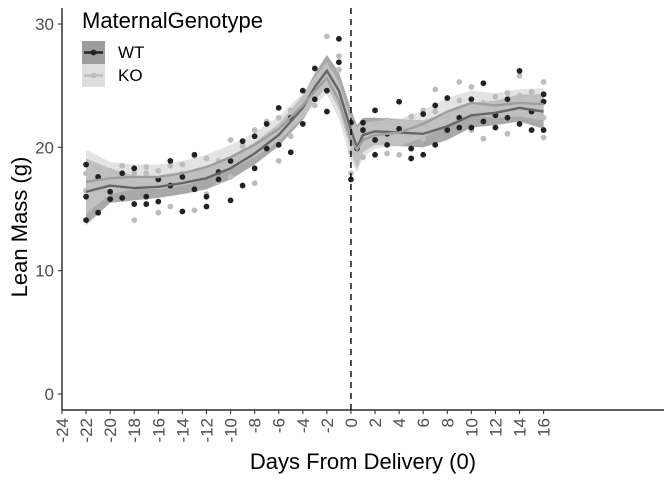 The height and width of the screenshot is (480, 672). What do you see at coordinates (134, 430) in the screenshot?
I see `x-tick-label: -18` at bounding box center [134, 430].